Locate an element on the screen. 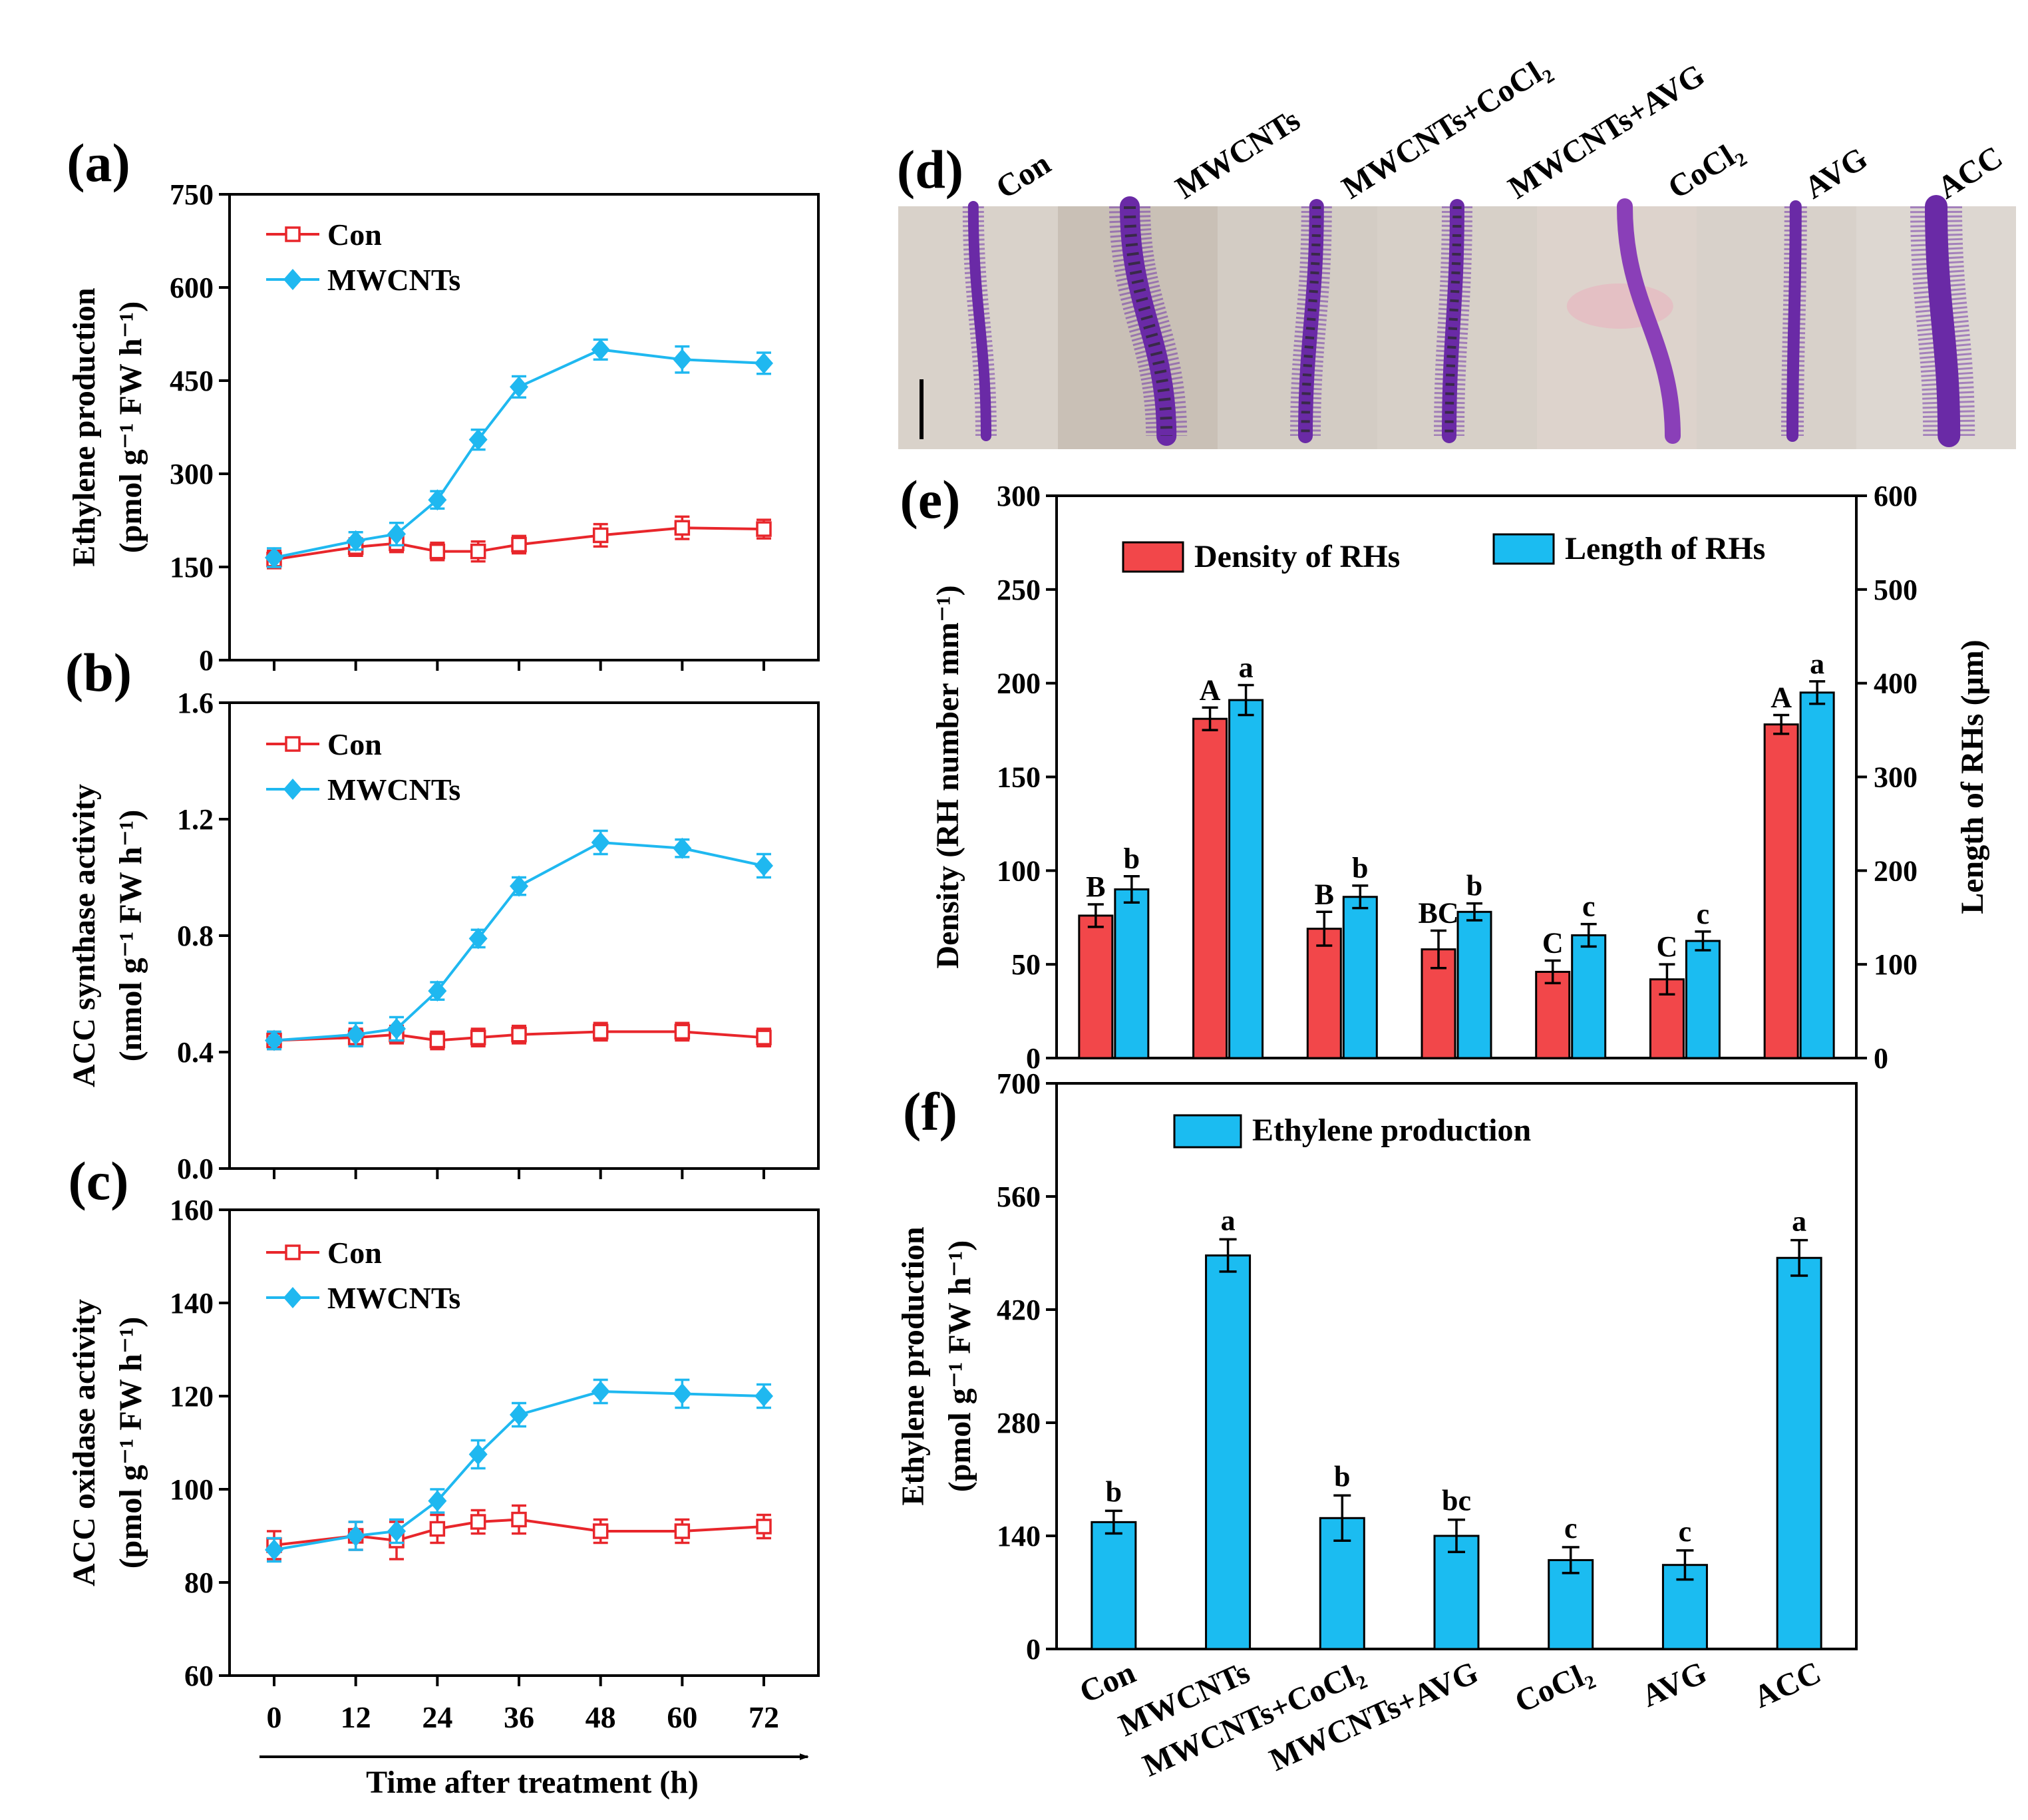 This screenshot has width=2028, height=1820. panel-label-a: (a) is located at coordinates (98, 163).